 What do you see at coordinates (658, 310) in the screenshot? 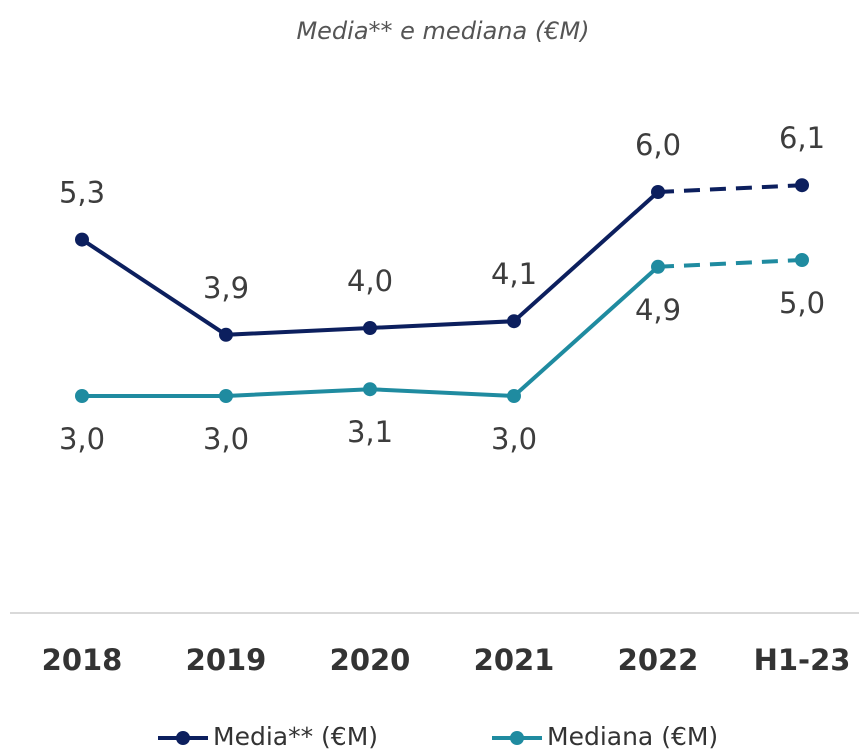
I see `data-label: 4,9` at bounding box center [658, 310].